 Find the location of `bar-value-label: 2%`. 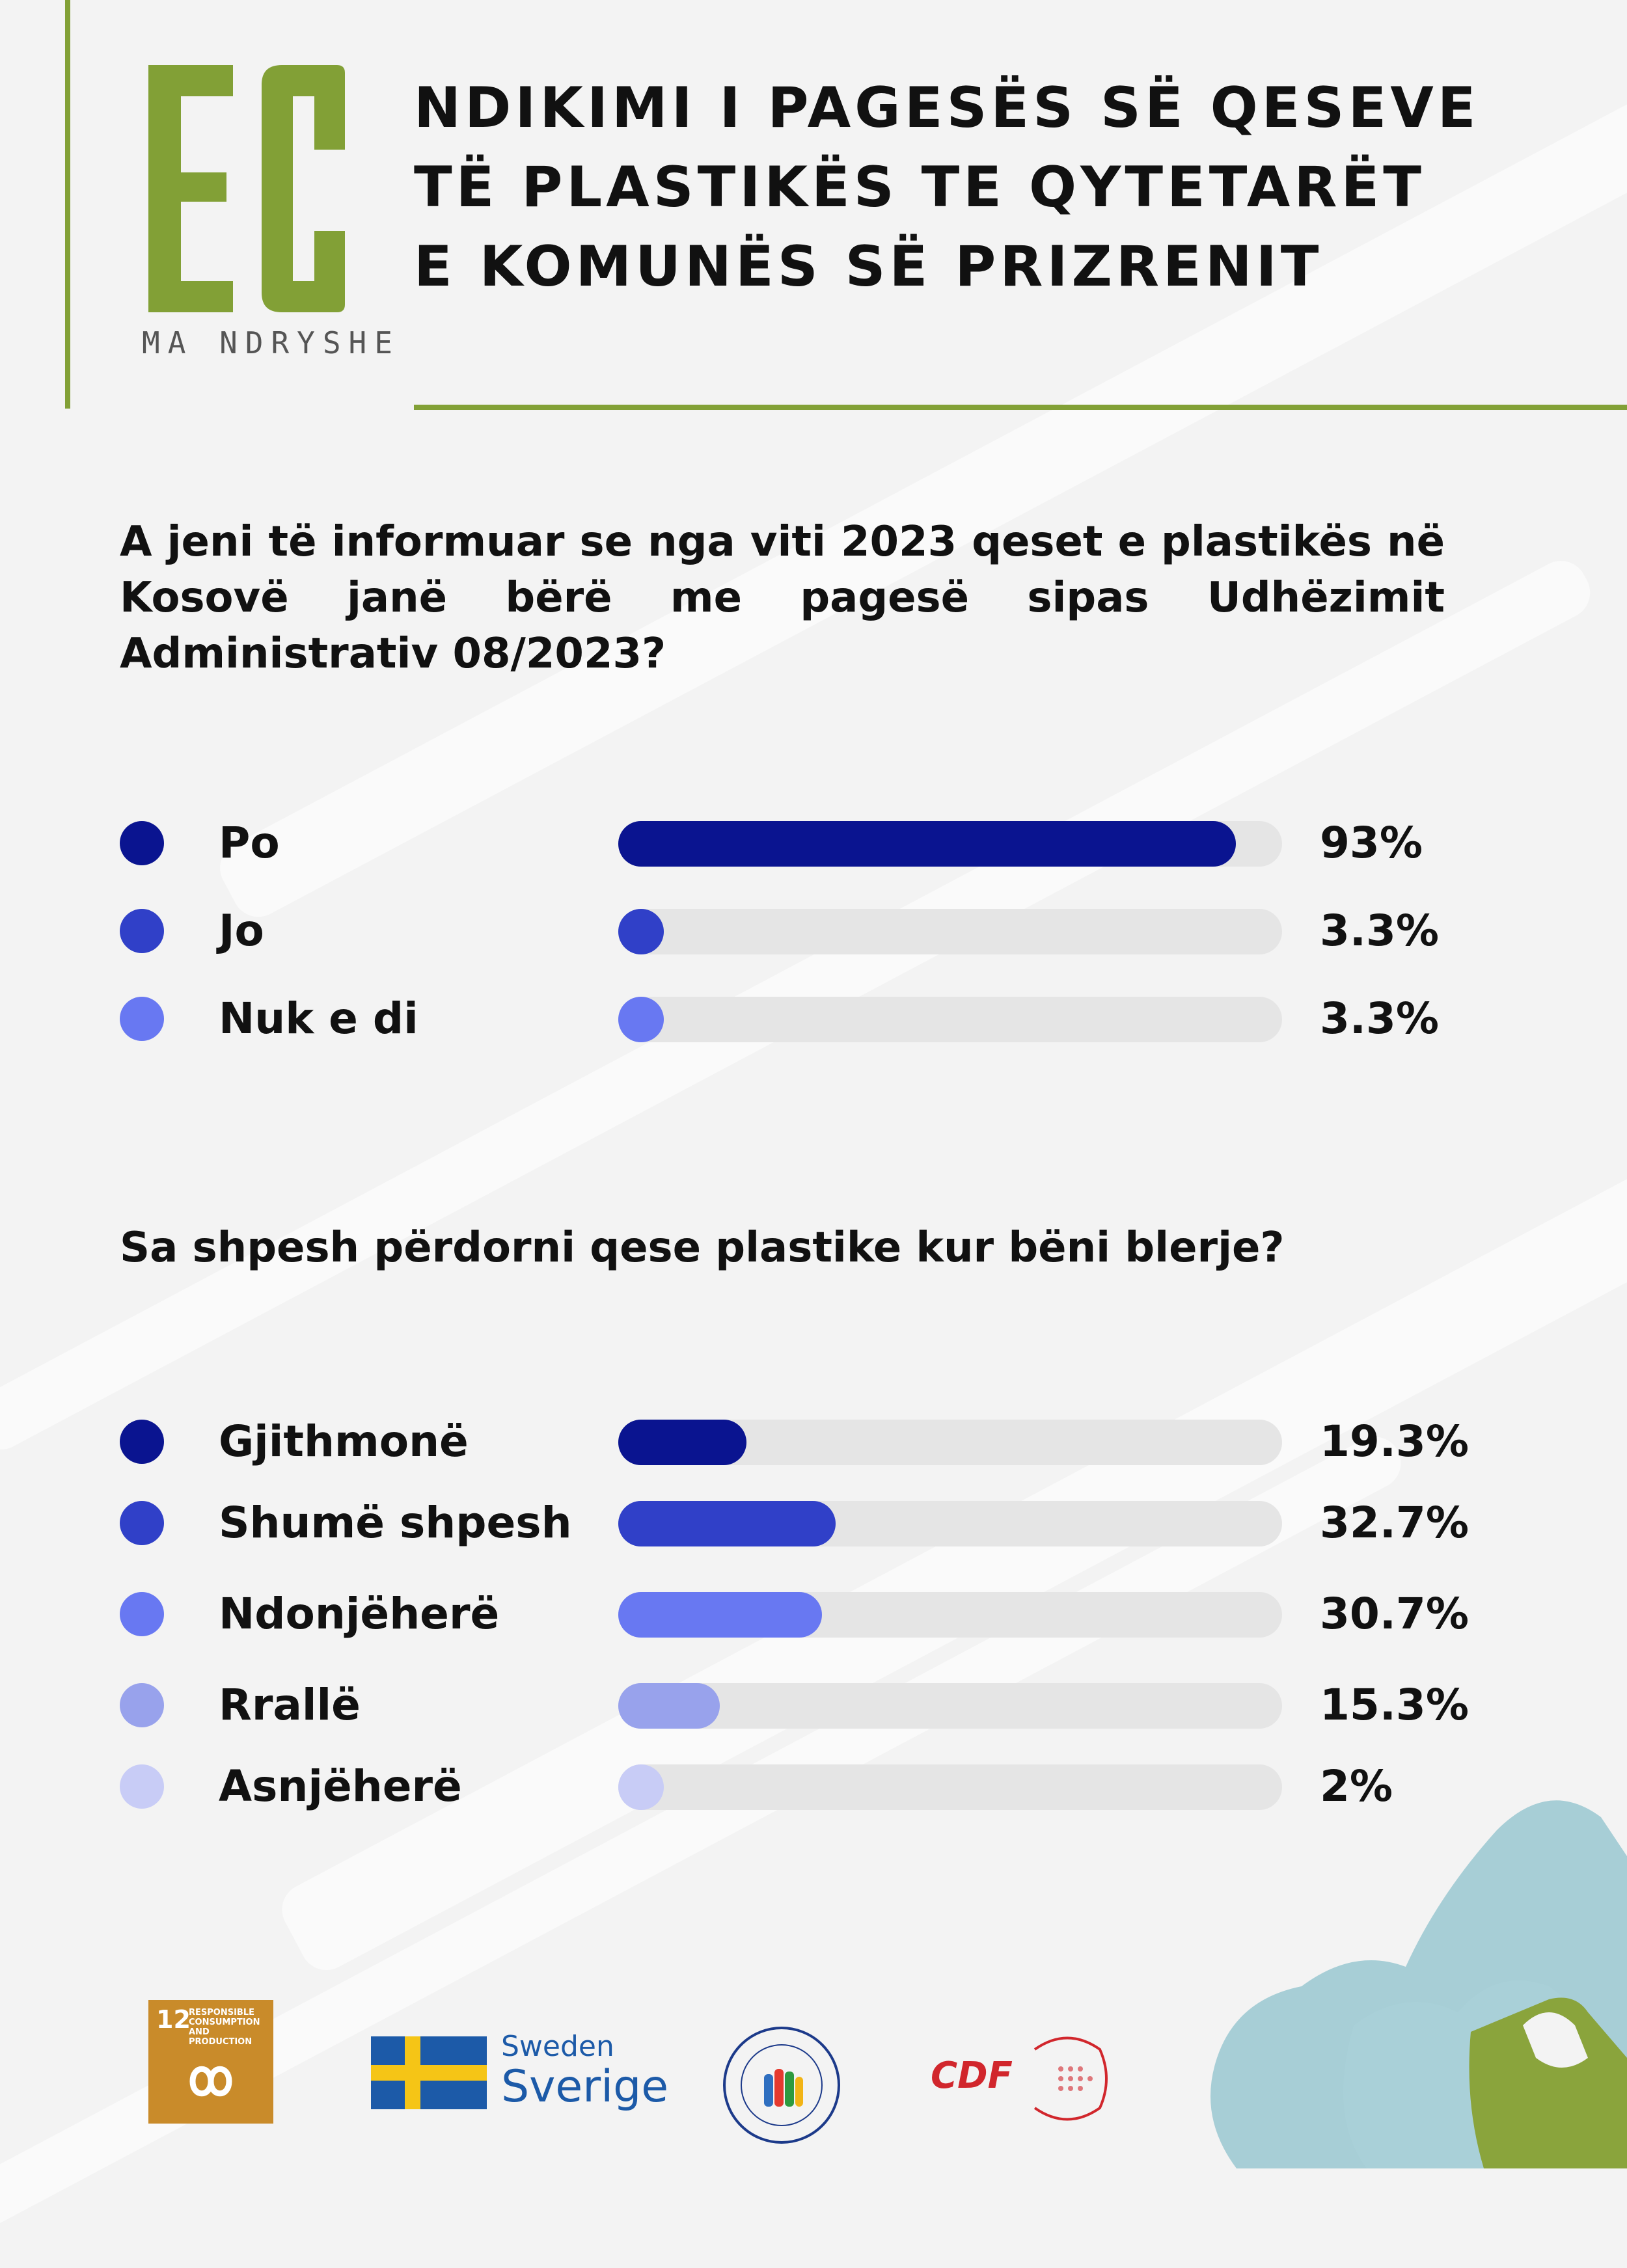

bar-value-label: 2% is located at coordinates (1356, 1786).